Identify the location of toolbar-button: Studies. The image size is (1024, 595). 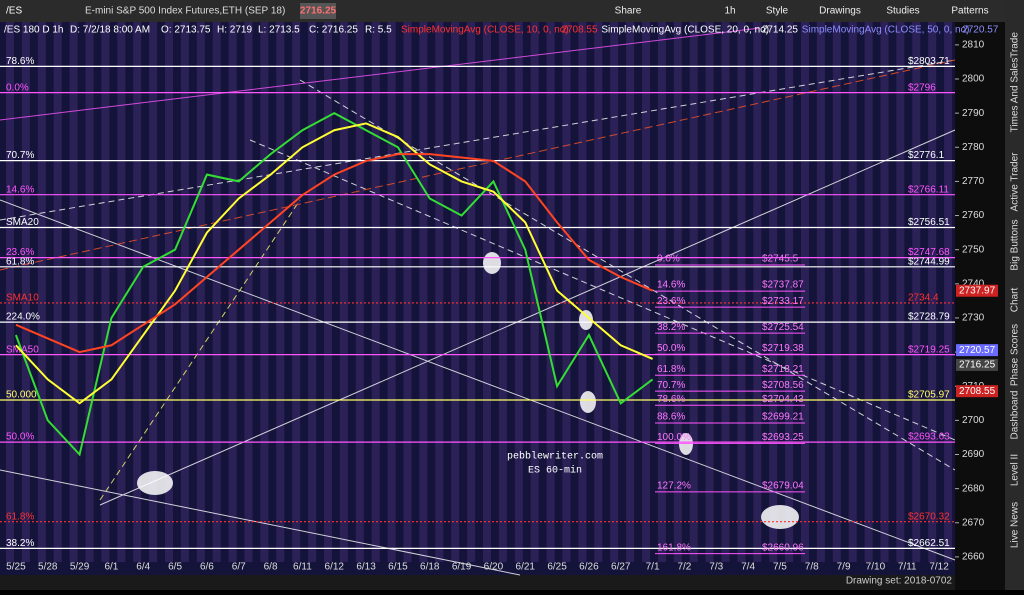
(902, 11).